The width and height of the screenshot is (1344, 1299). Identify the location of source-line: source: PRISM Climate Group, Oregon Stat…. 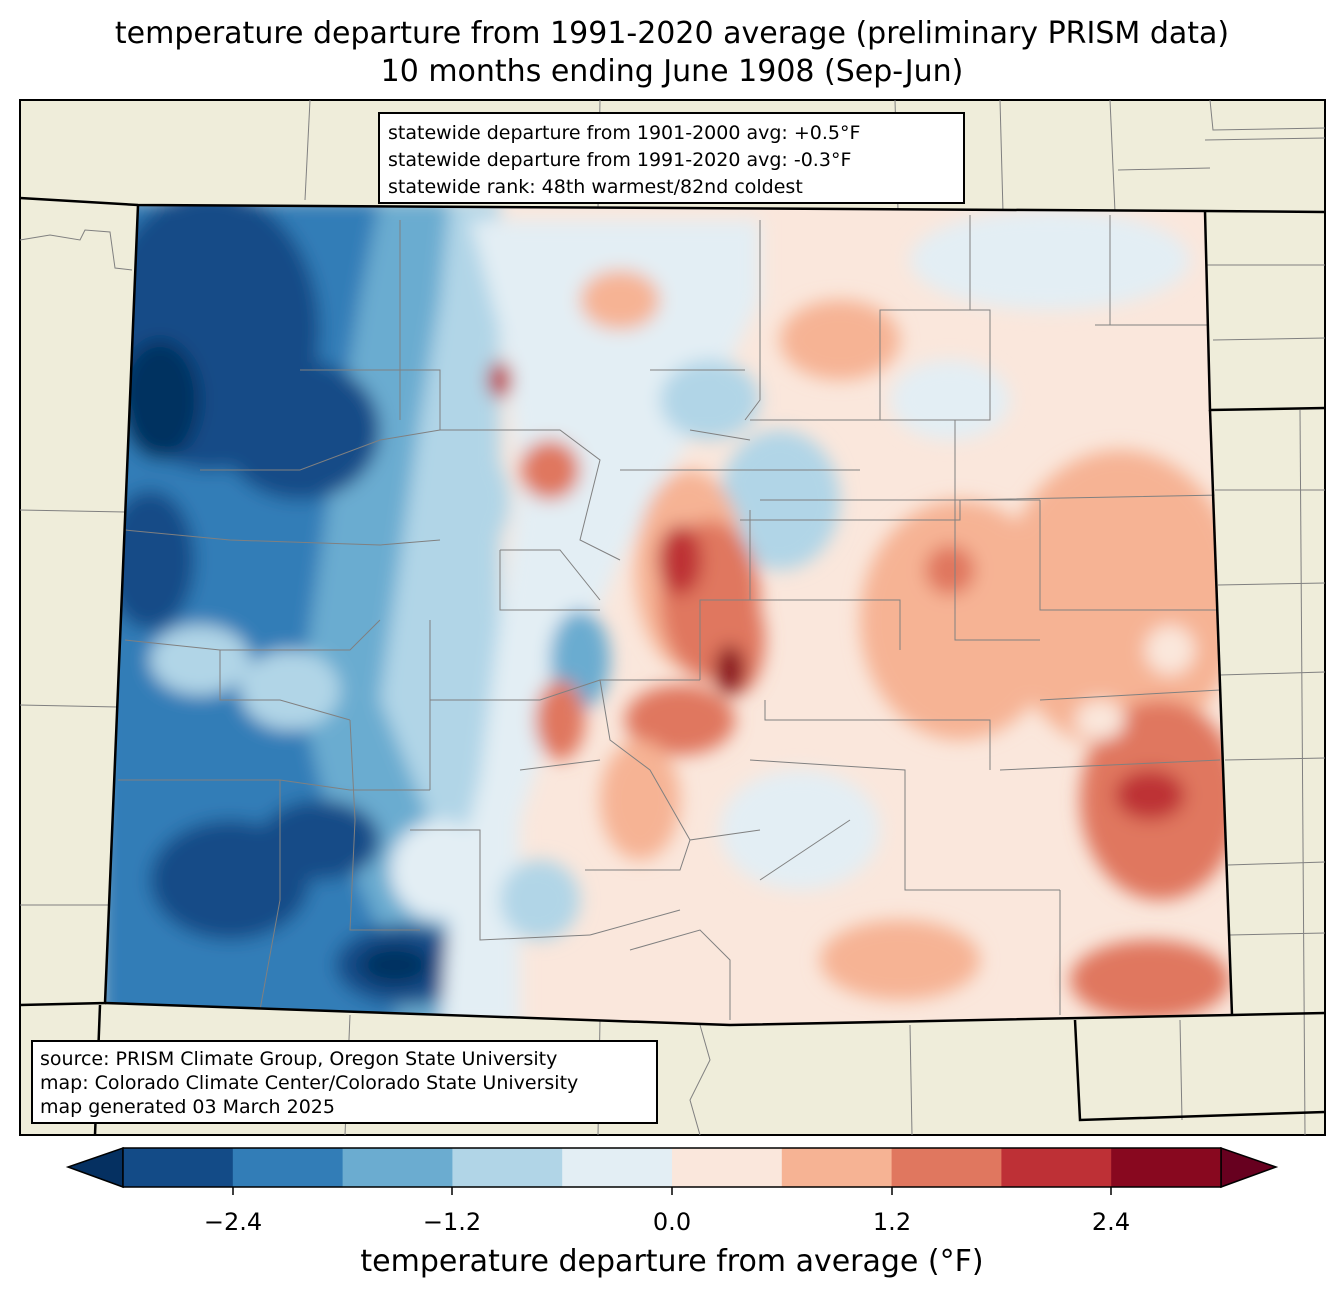
(299, 1059).